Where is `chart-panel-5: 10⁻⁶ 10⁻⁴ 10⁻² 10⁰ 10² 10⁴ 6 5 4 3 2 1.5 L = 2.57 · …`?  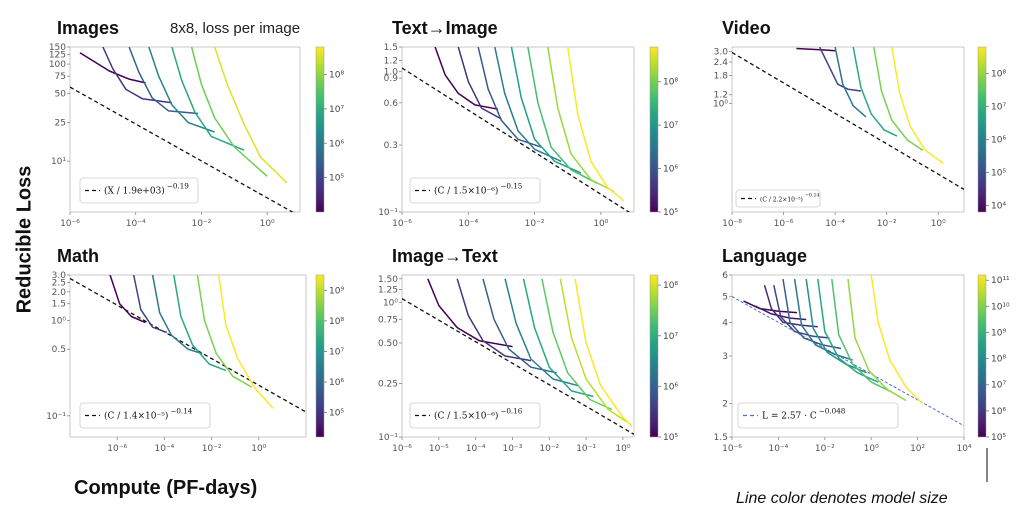 chart-panel-5: 10⁻⁶ 10⁻⁴ 10⁻² 10⁰ 10² 10⁴ 6 5 4 3 2 1.5 L = 2.57 · … is located at coordinates (862, 362).